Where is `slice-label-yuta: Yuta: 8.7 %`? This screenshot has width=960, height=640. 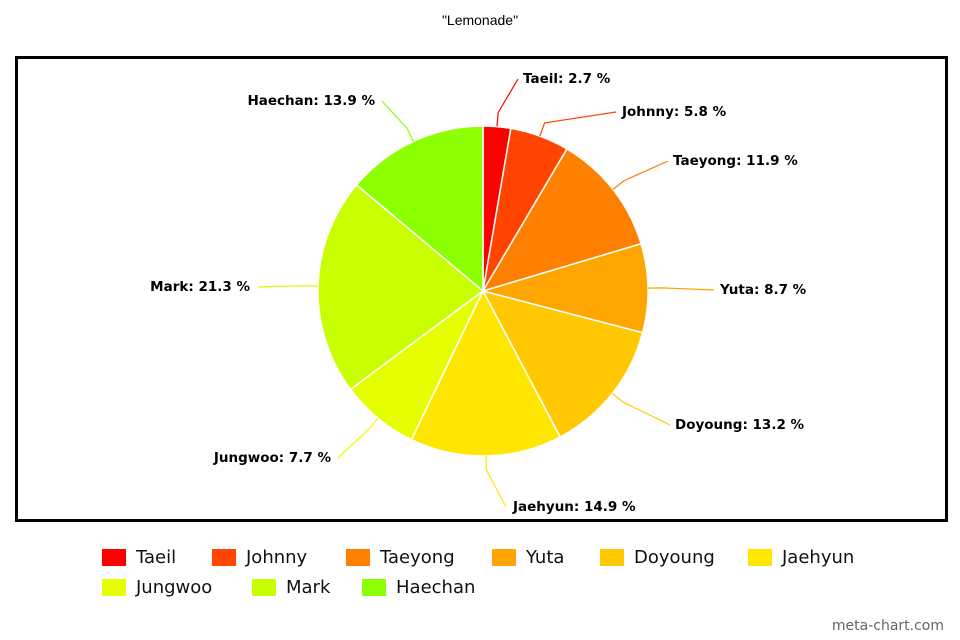 slice-label-yuta: Yuta: 8.7 % is located at coordinates (763, 290).